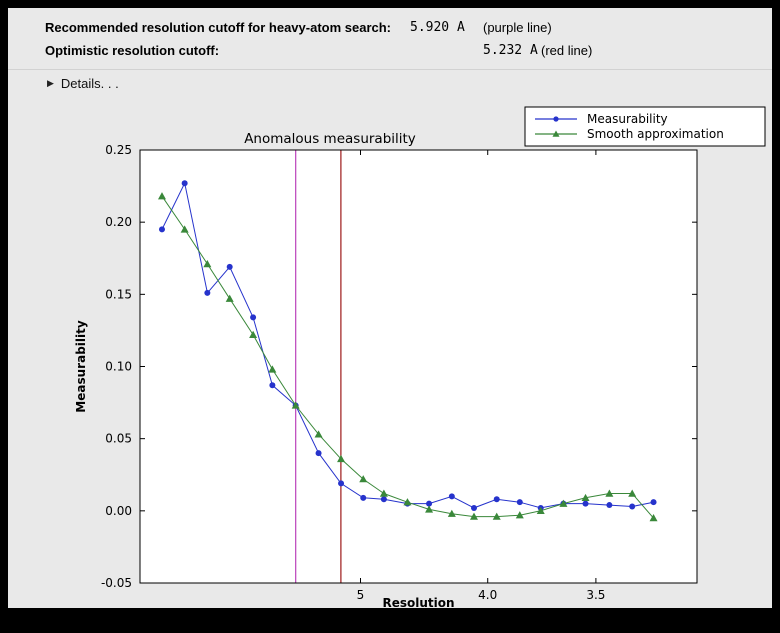  What do you see at coordinates (118, 439) in the screenshot?
I see `svg-text: 0.05` at bounding box center [118, 439].